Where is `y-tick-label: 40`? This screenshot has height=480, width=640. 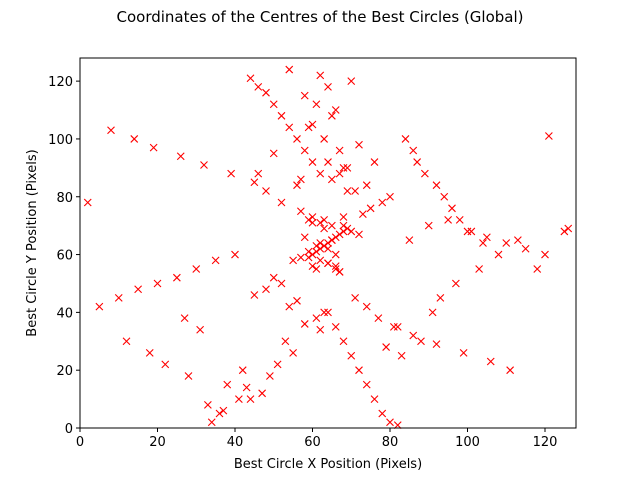 y-tick-label: 40 is located at coordinates (64, 313).